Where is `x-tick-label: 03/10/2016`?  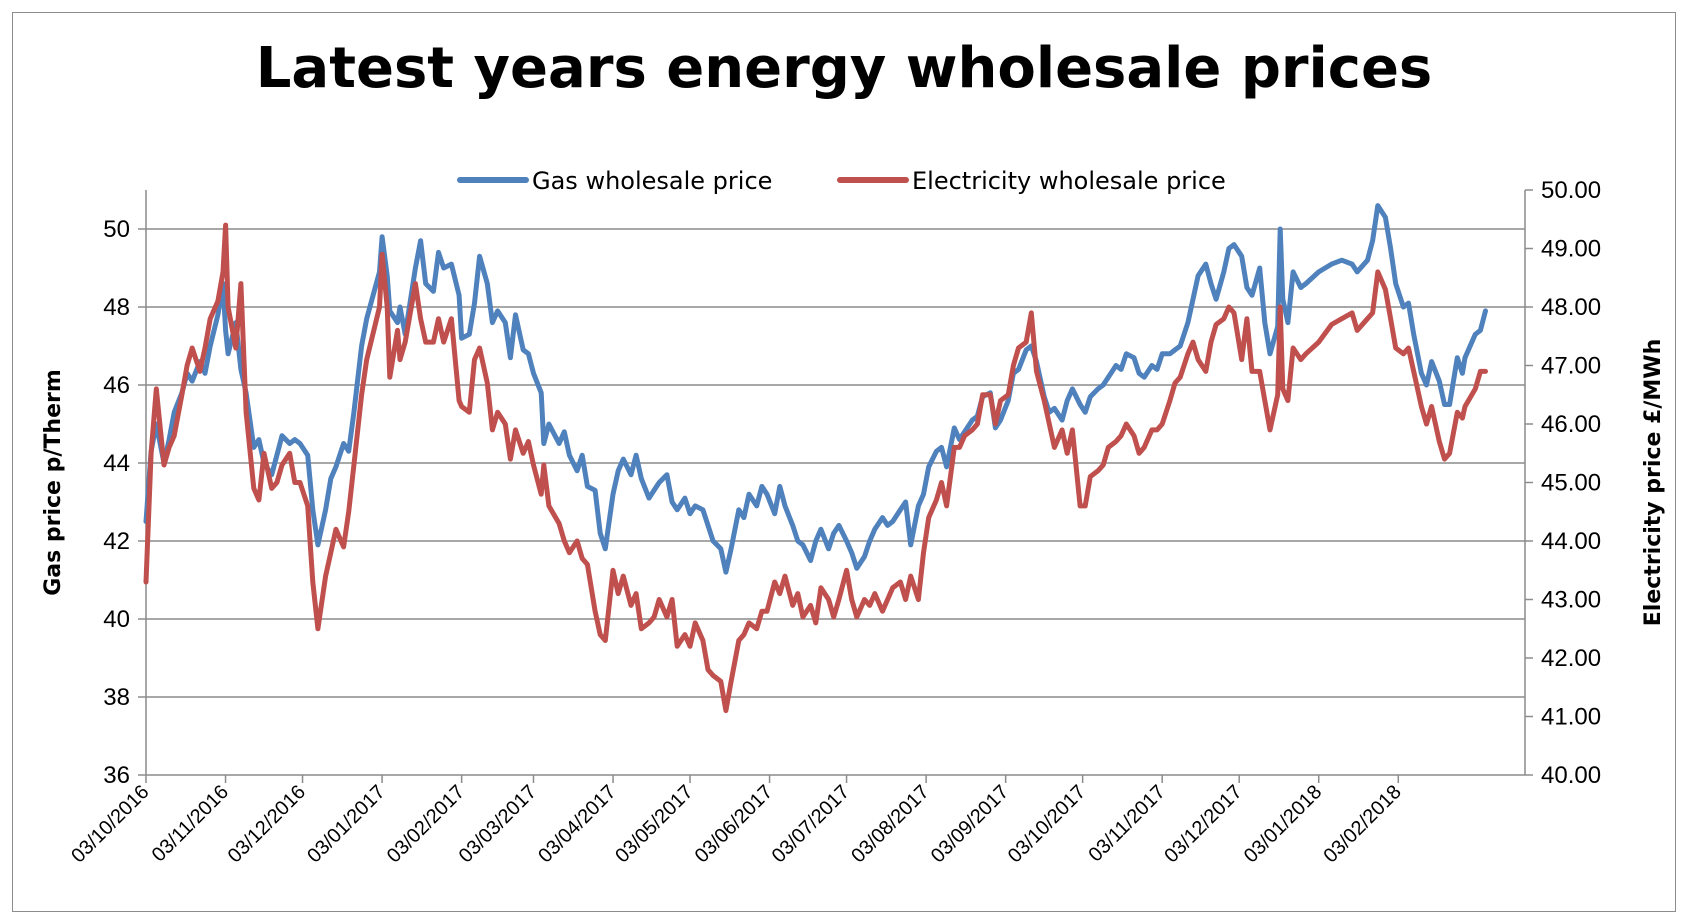 x-tick-label: 03/10/2016 is located at coordinates (110, 824).